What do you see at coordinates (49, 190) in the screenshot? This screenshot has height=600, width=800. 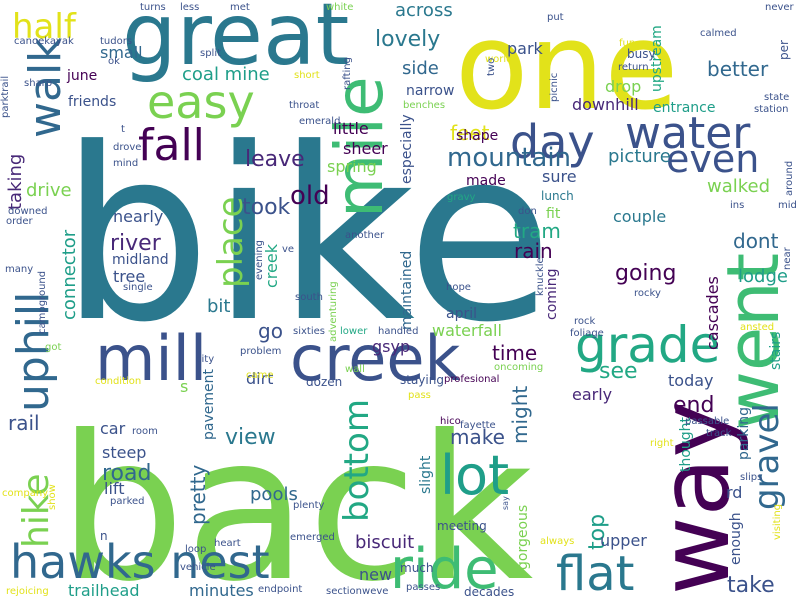 I see `word-drive: drive` at bounding box center [49, 190].